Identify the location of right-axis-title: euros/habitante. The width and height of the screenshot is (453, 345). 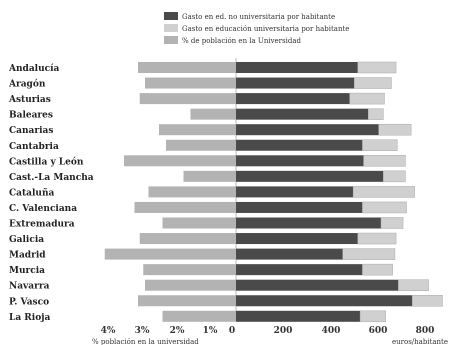
(420, 341).